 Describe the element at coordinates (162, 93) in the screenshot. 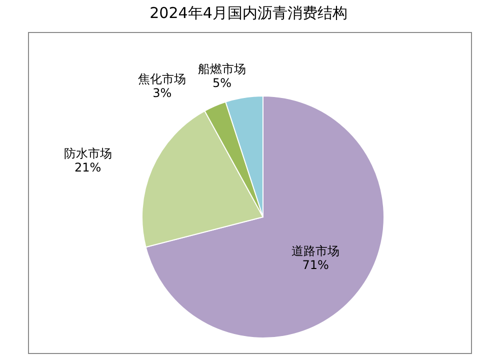

I see `data-label: 3%` at that location.